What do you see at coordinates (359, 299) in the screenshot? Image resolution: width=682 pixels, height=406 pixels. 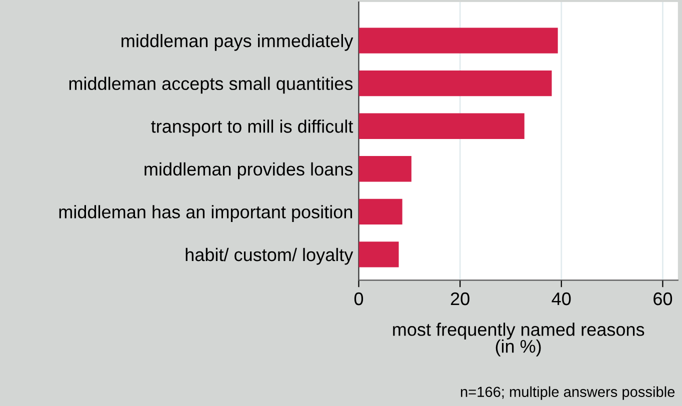 I see `x-tick-label: 0` at bounding box center [359, 299].